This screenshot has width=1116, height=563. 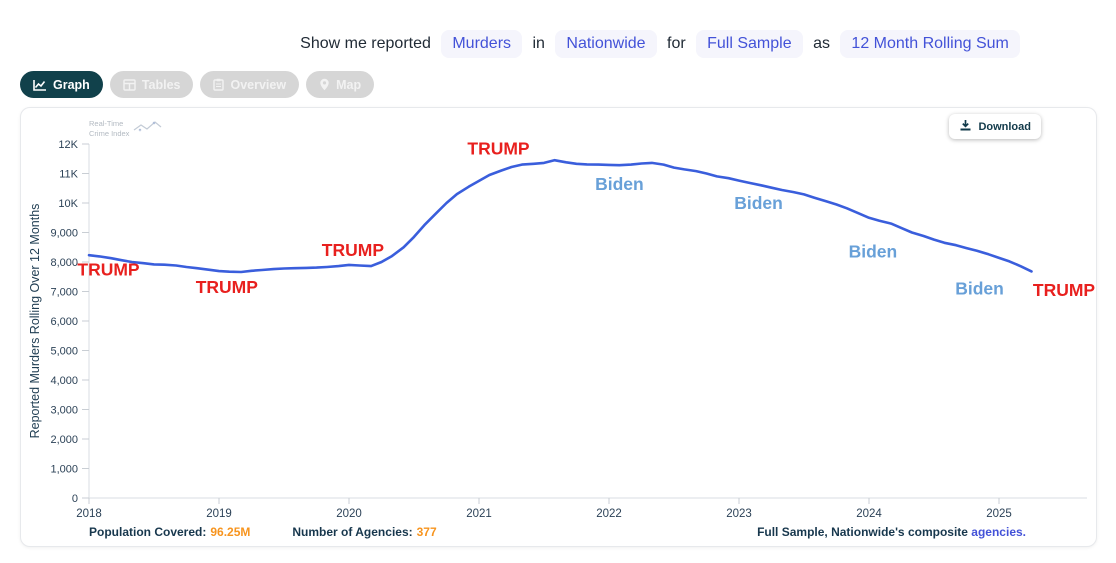 What do you see at coordinates (606, 44) in the screenshot?
I see `geography-dropdown: Nationwide` at bounding box center [606, 44].